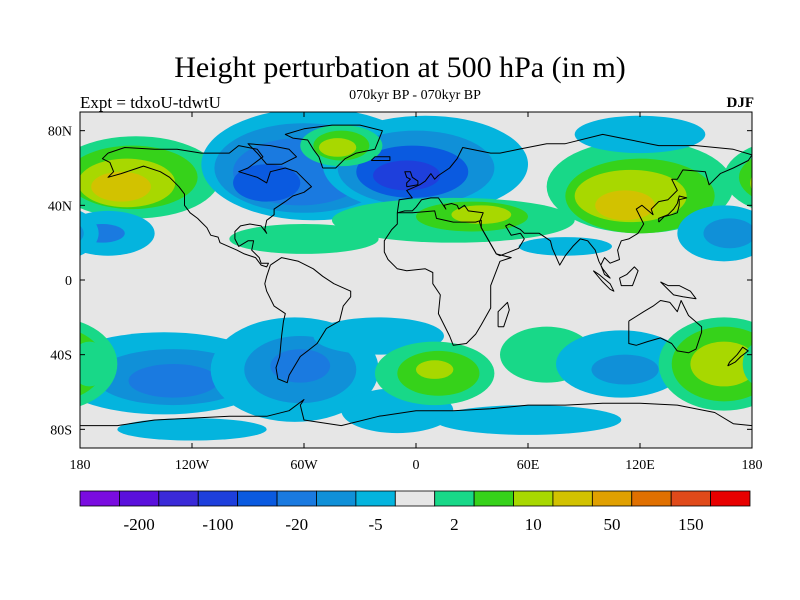 The image size is (800, 600). What do you see at coordinates (60, 132) in the screenshot?
I see `lat-tick-label: 80N` at bounding box center [60, 132].